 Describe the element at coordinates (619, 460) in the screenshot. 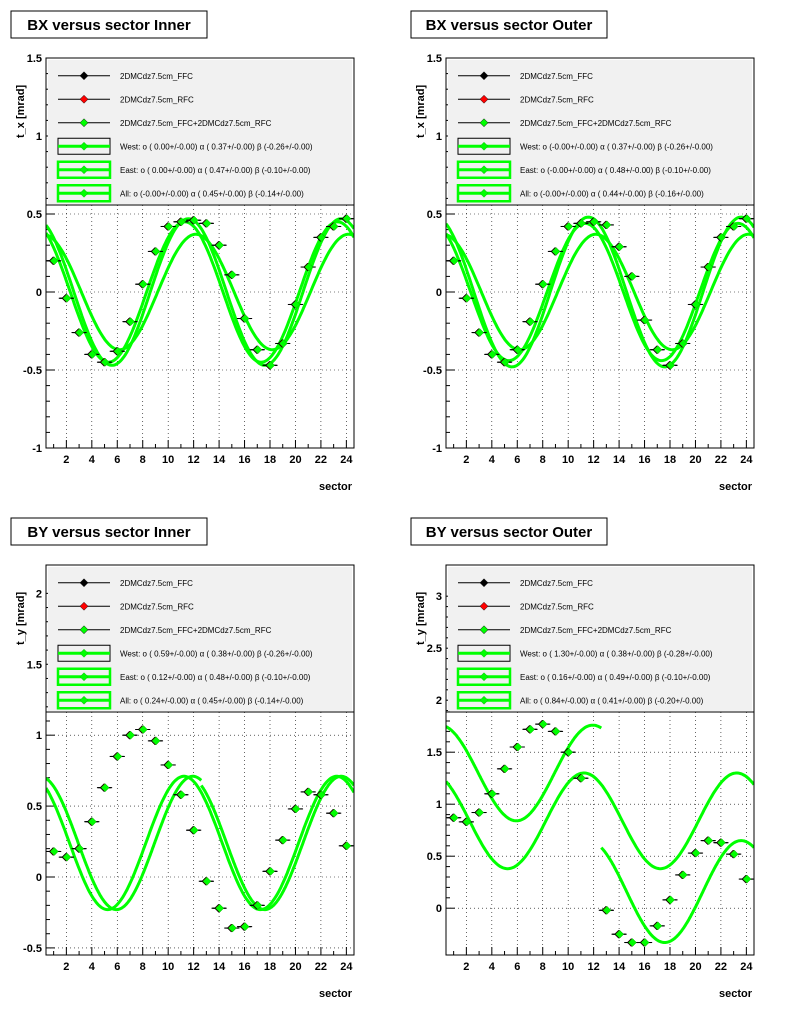

I see `x-tick-label: 14` at that location.